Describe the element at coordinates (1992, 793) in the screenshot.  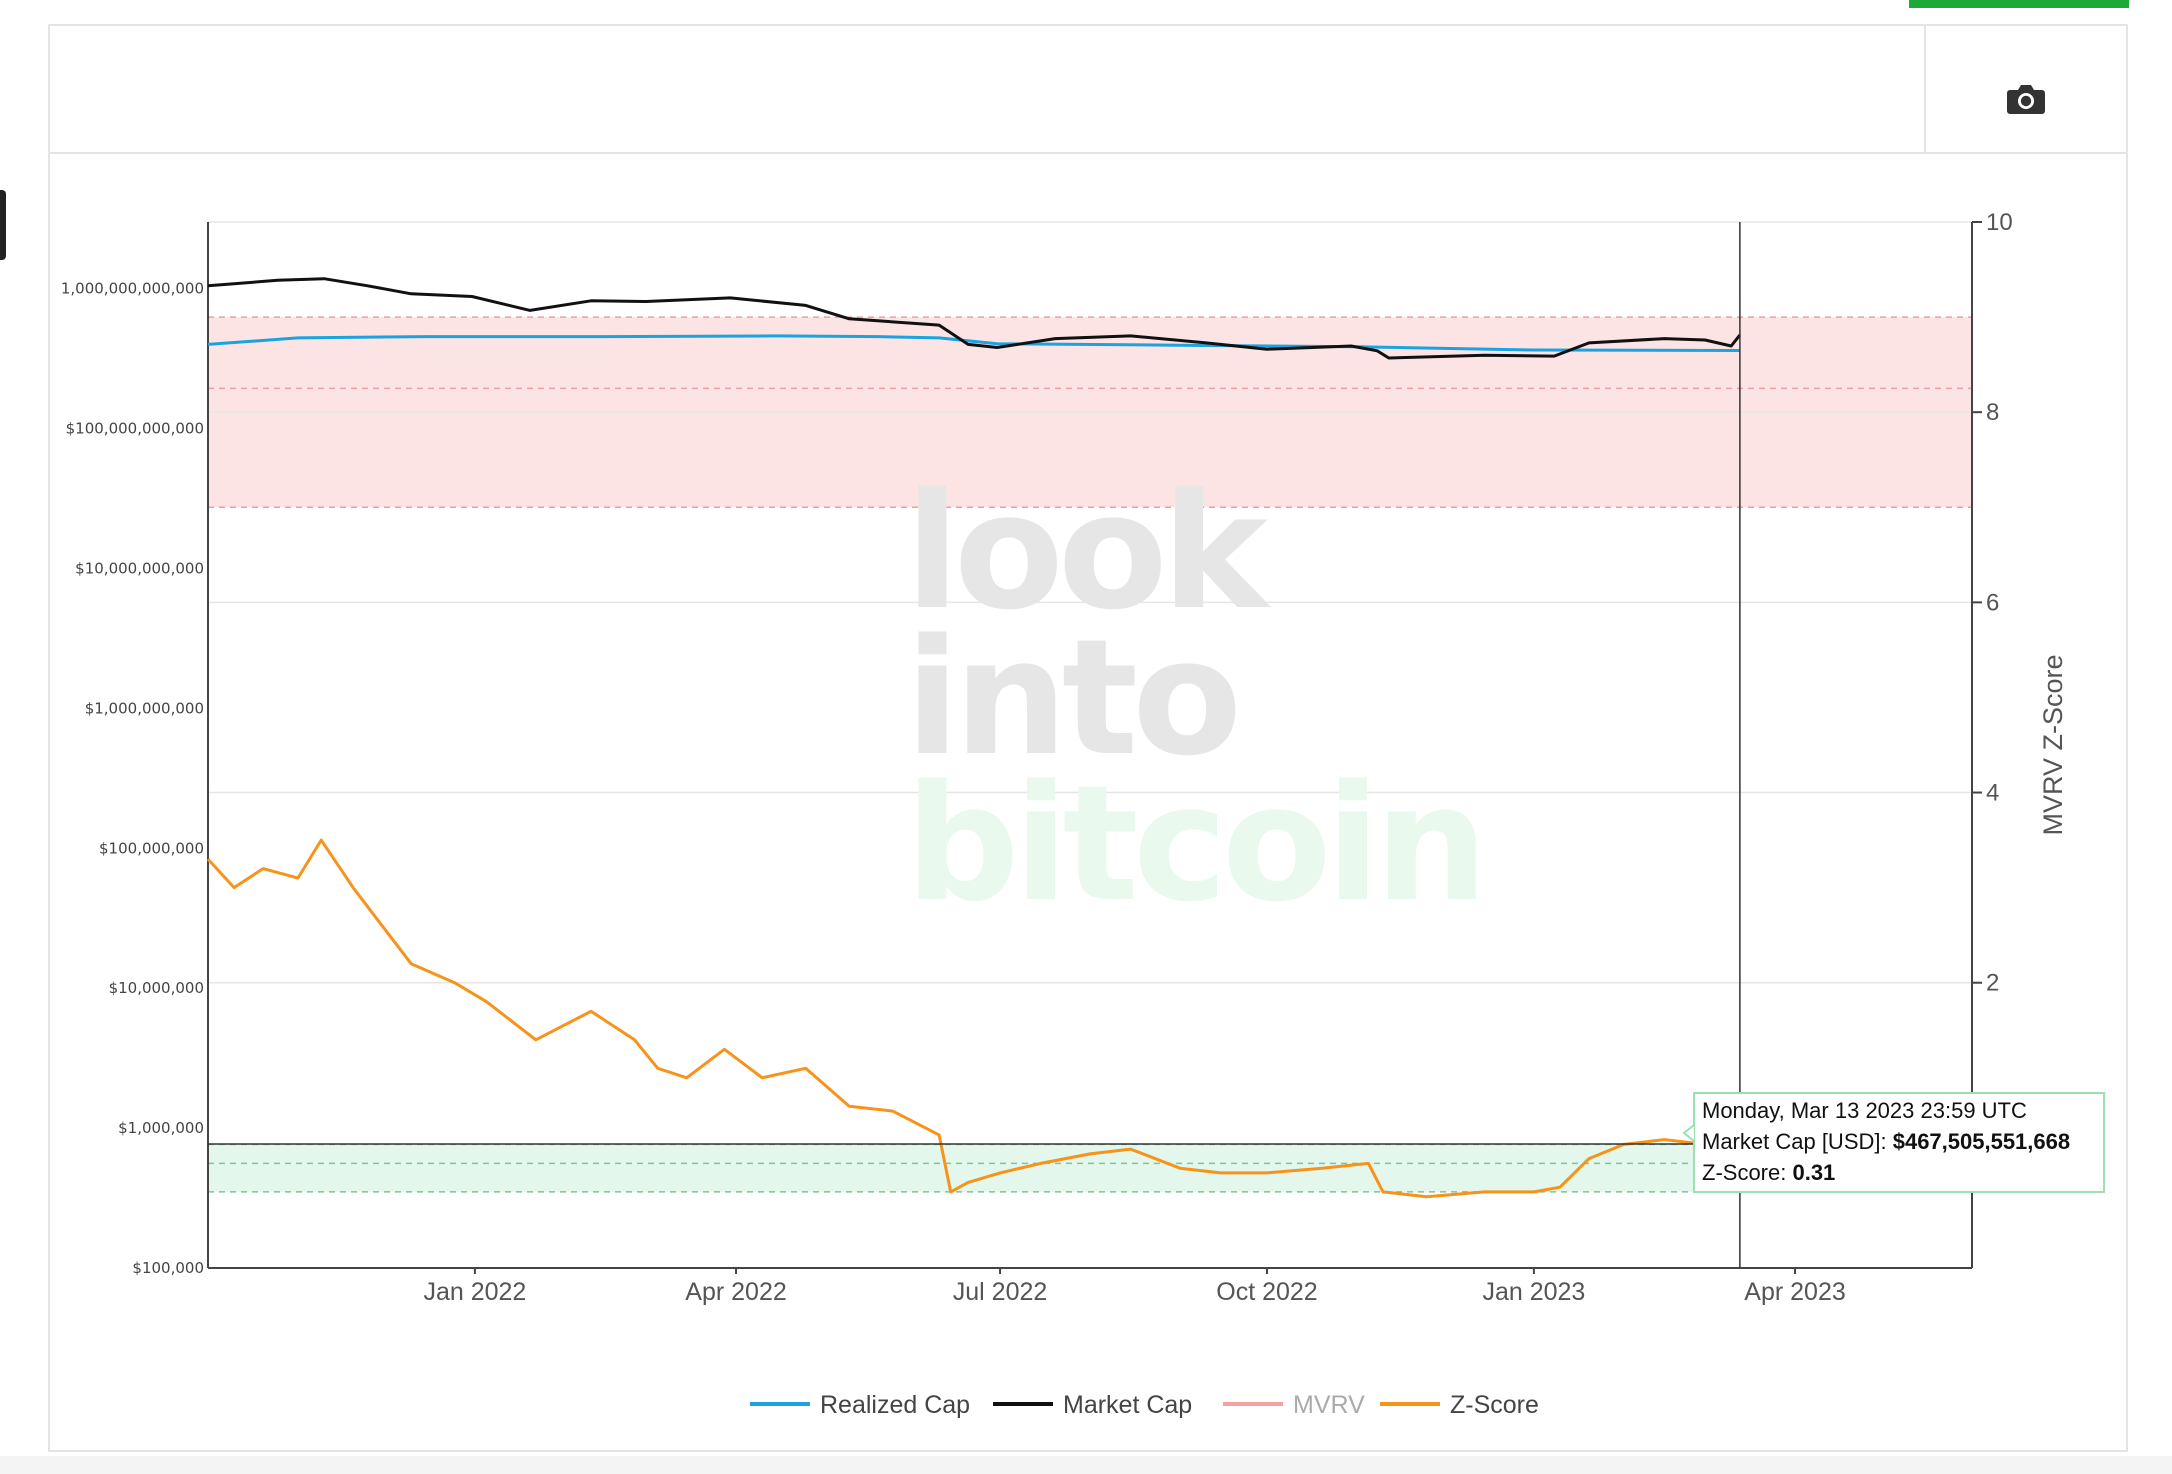
I see `y-right-tick-label: 4` at that location.